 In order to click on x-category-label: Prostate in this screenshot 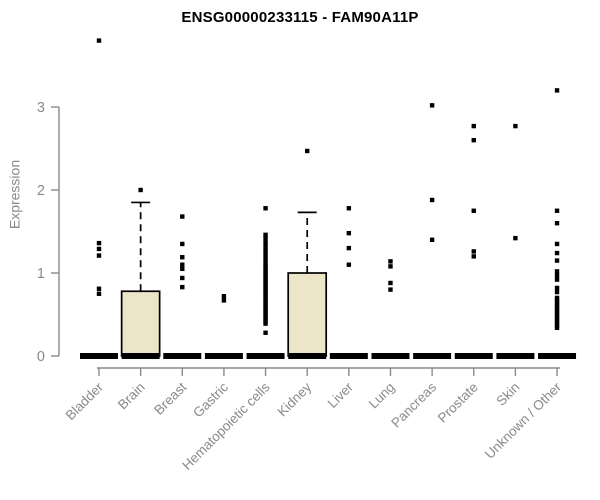, I will do `click(458, 403)`.